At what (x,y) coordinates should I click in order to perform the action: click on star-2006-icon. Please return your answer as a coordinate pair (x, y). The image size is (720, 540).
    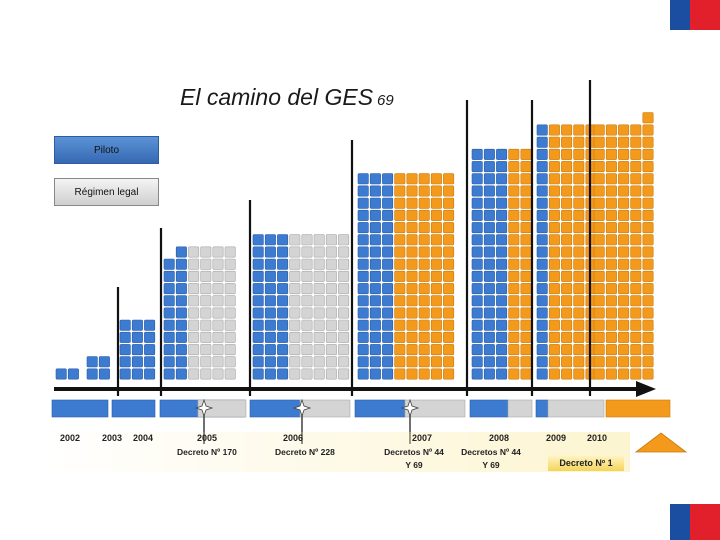
    Looking at the image, I should click on (302, 408).